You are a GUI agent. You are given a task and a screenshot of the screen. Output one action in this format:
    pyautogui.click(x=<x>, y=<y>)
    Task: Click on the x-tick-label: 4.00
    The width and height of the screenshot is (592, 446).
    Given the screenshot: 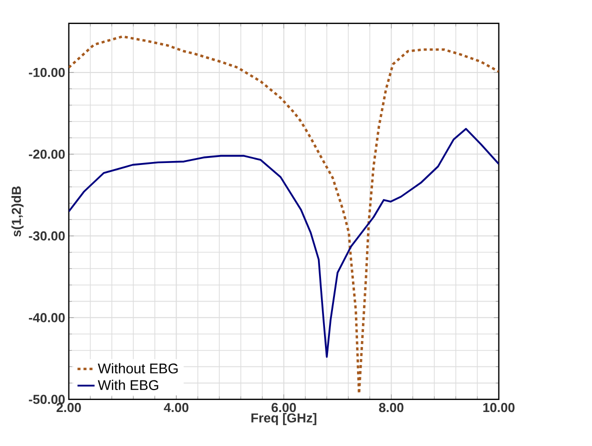 What is the action you would take?
    pyautogui.click(x=176, y=407)
    